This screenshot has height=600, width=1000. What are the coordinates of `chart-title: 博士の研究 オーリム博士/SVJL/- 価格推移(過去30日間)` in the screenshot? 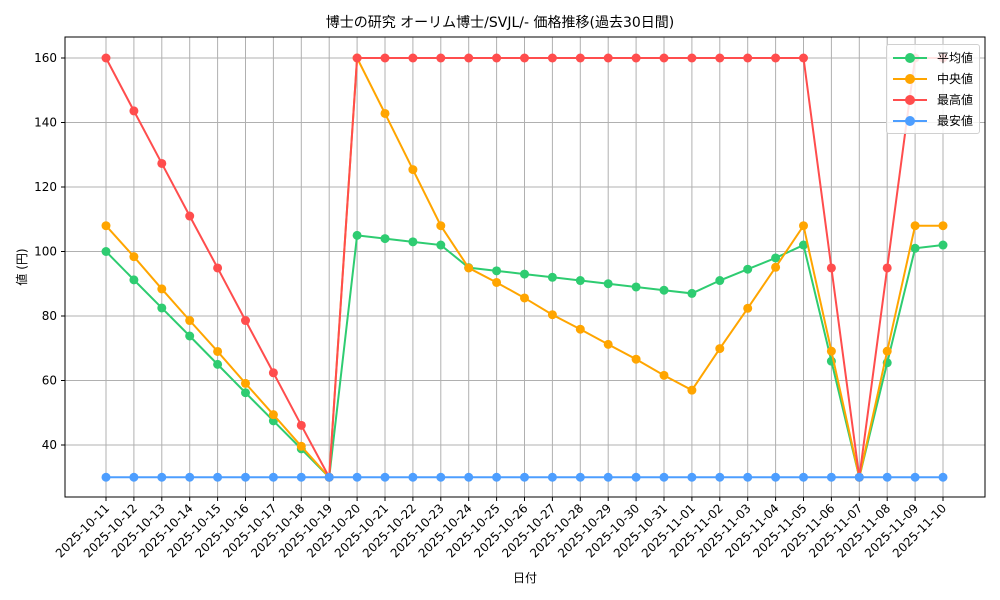 It's located at (500, 23).